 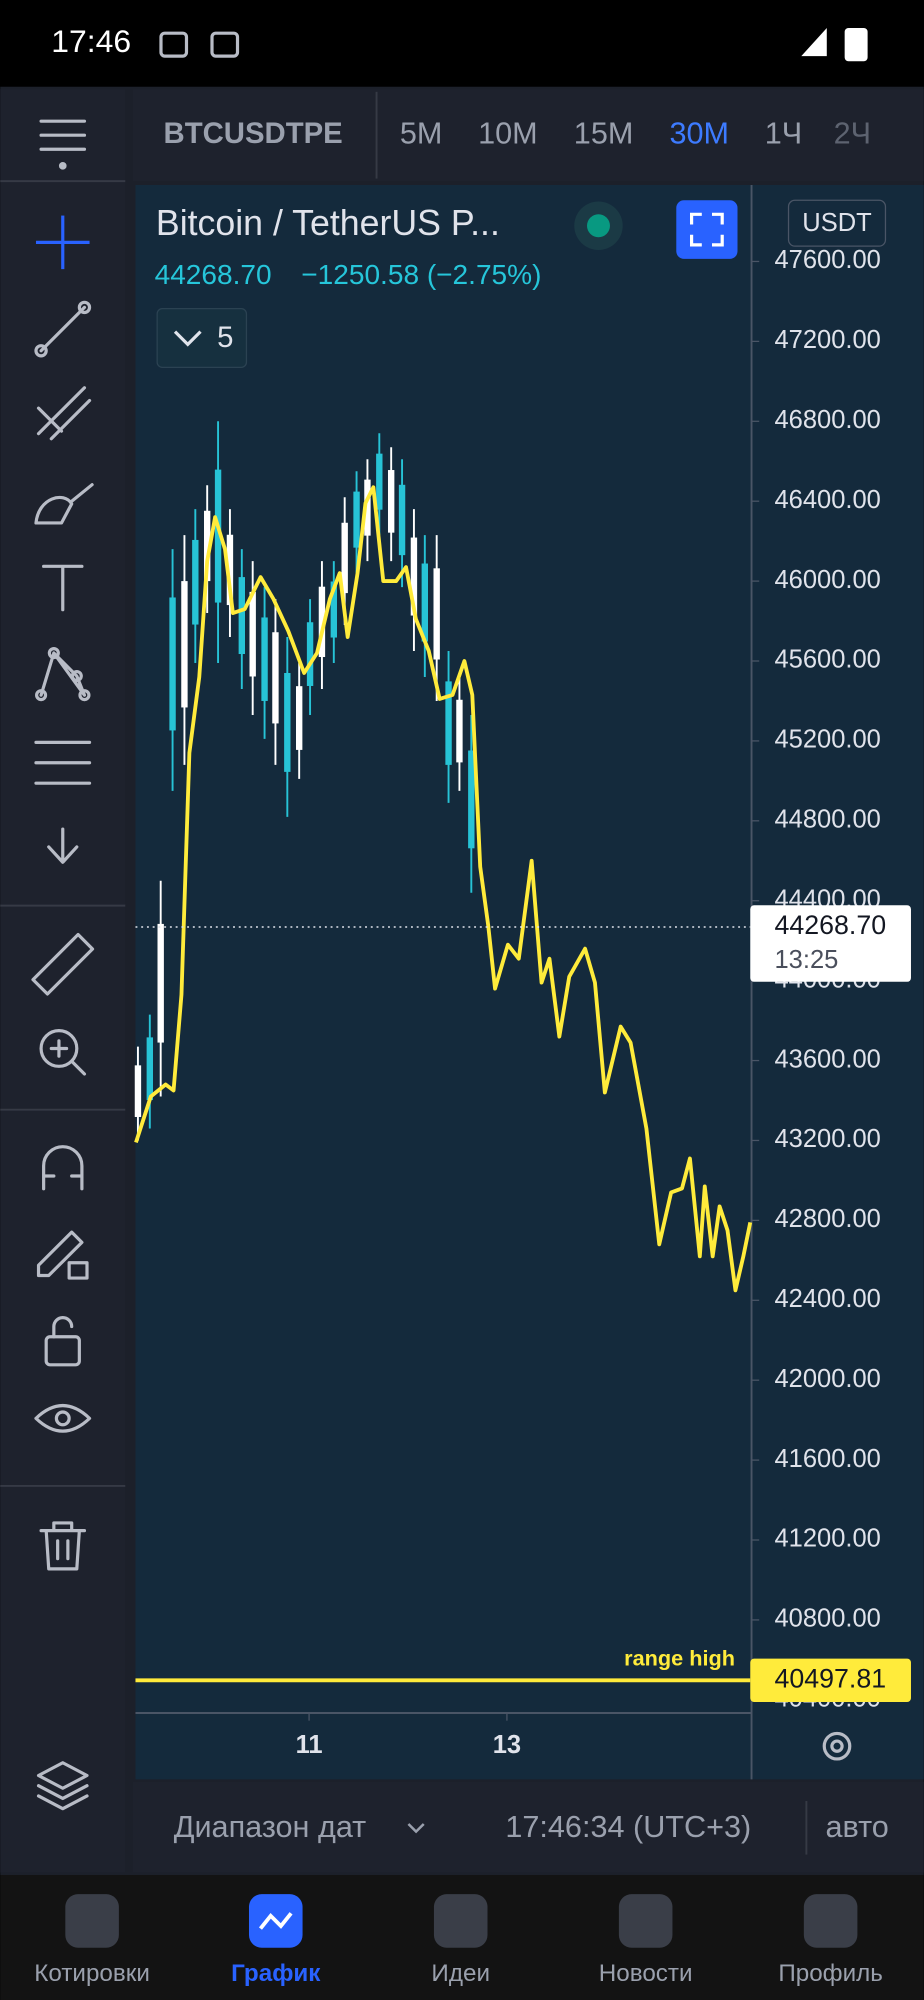 What do you see at coordinates (64, 504) in the screenshot?
I see `brush-tool` at bounding box center [64, 504].